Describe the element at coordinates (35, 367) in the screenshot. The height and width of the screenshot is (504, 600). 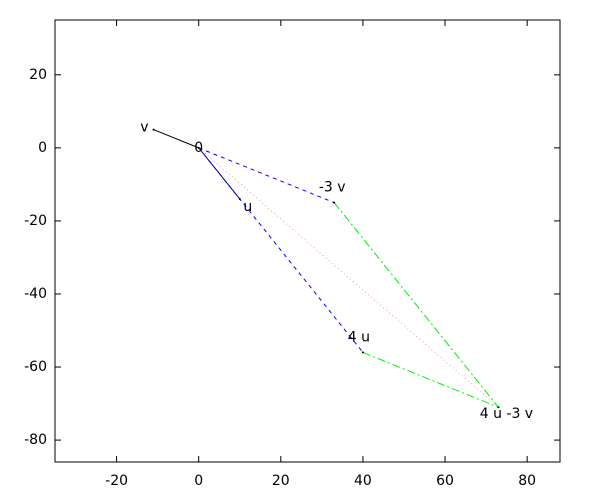
I see `y-tick-label: -60` at that location.